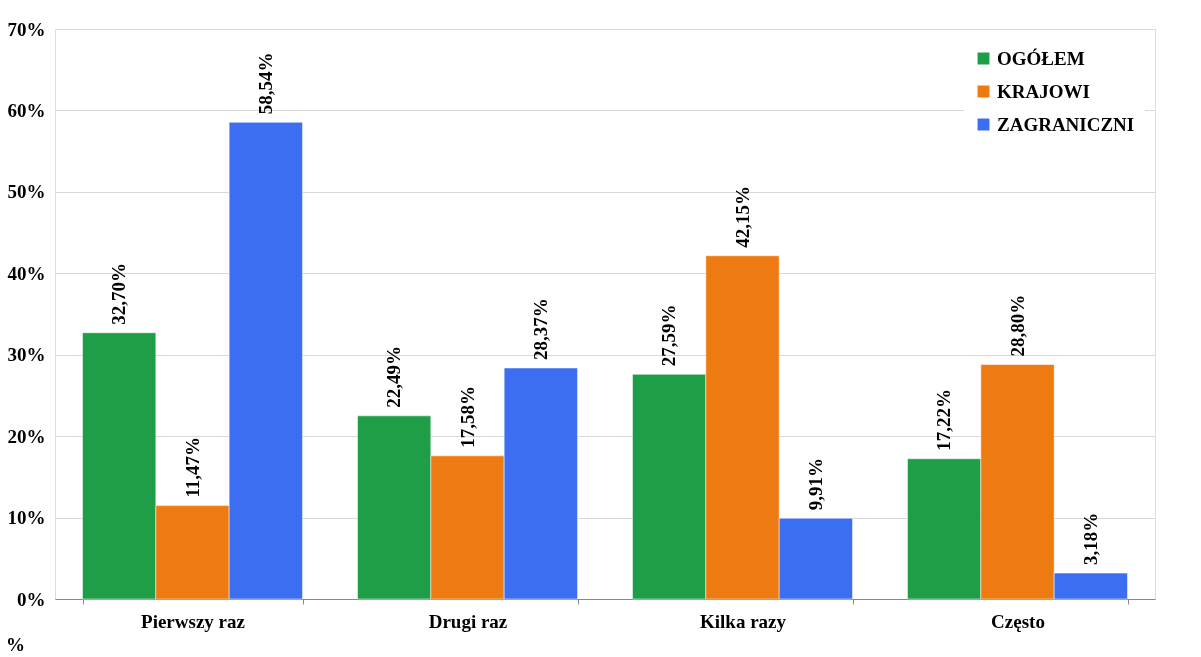 Image resolution: width=1201 pixels, height=657 pixels. Describe the element at coordinates (743, 621) in the screenshot. I see `x-tick-label: Kilka razy` at that location.